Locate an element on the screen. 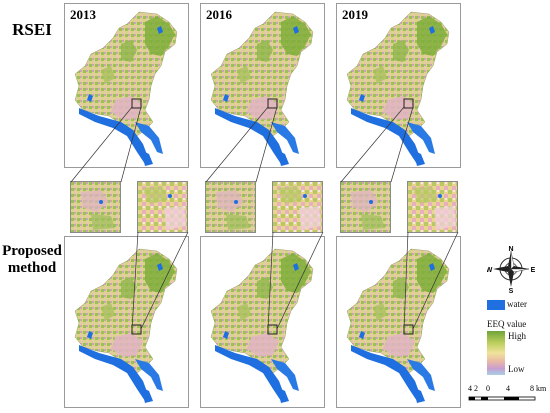 This screenshot has height=413, width=550. scale-unit: km is located at coordinates (541, 388).